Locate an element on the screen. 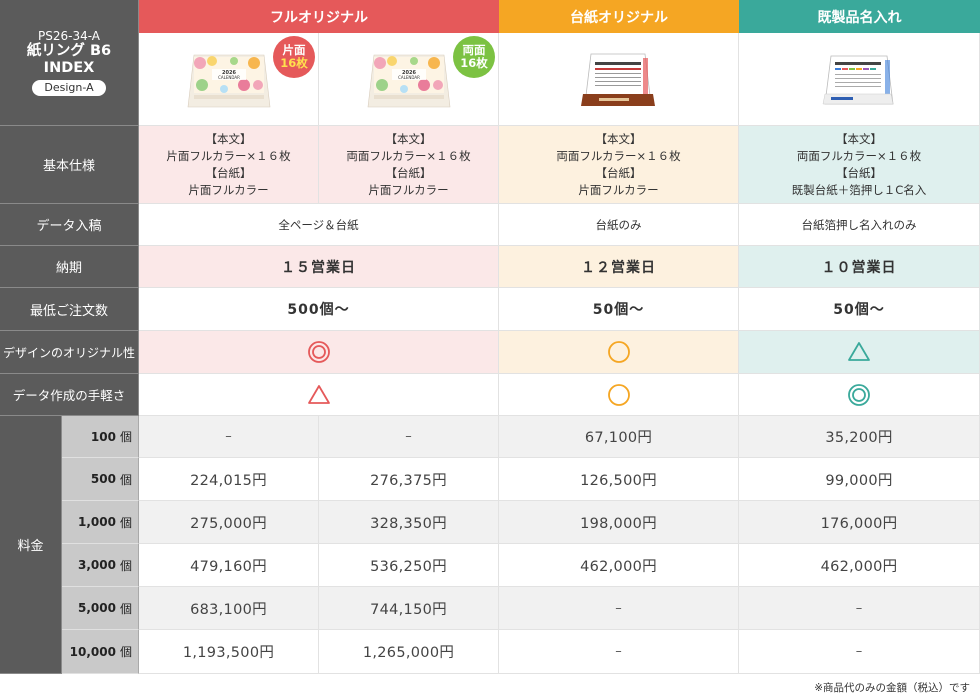  min-order-base: 50個〜 is located at coordinates (619, 309).